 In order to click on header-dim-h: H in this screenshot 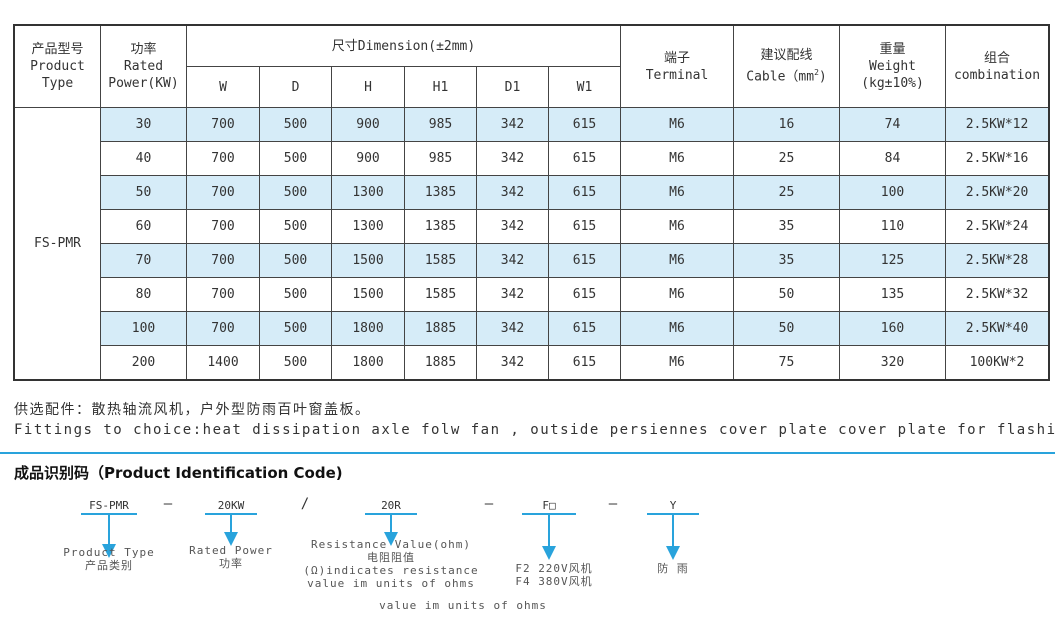, I will do `click(368, 87)`.